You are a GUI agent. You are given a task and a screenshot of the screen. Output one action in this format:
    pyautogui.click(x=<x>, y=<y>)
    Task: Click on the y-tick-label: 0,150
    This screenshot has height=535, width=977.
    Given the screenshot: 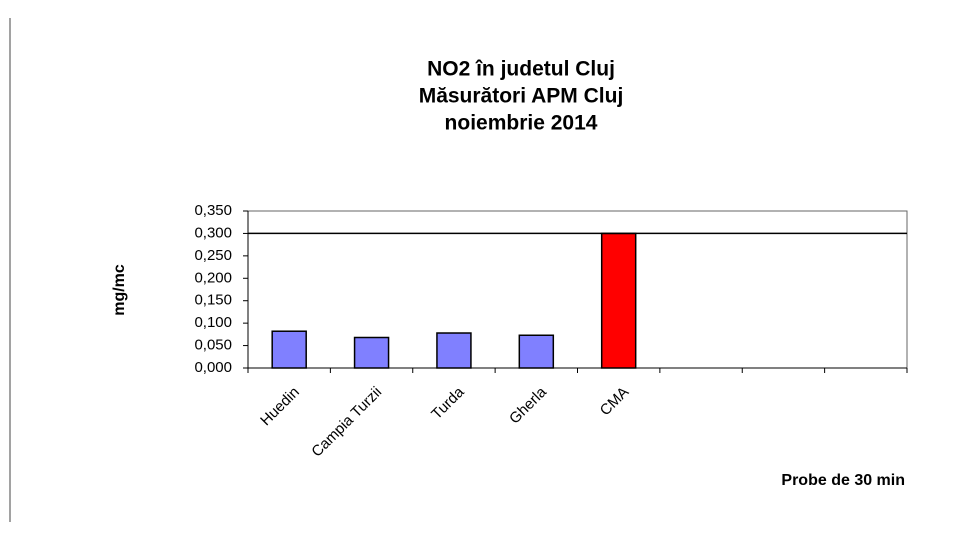 What is the action you would take?
    pyautogui.click(x=213, y=300)
    